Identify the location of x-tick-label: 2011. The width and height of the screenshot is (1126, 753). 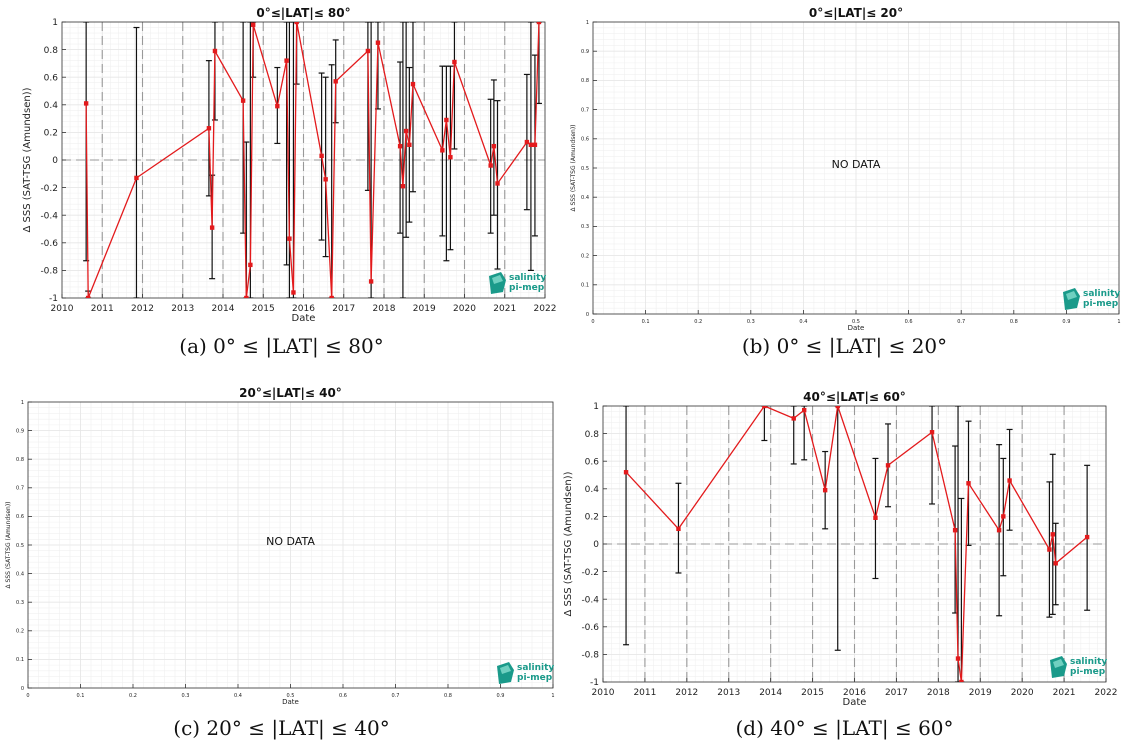
(644, 693).